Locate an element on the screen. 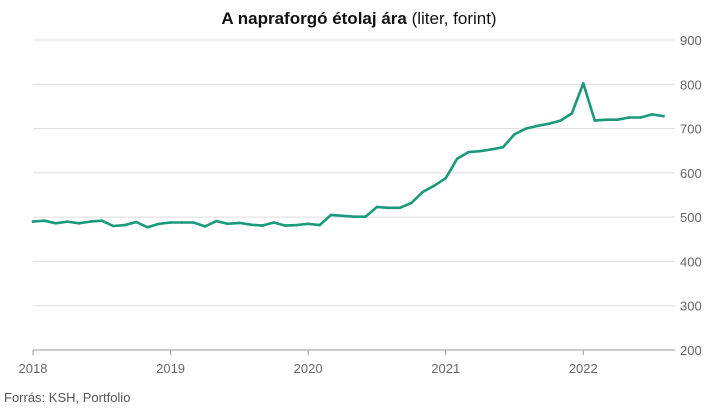 The height and width of the screenshot is (414, 718). chart-title: A napraforgó étolaj ára (liter, forint) is located at coordinates (359, 19).